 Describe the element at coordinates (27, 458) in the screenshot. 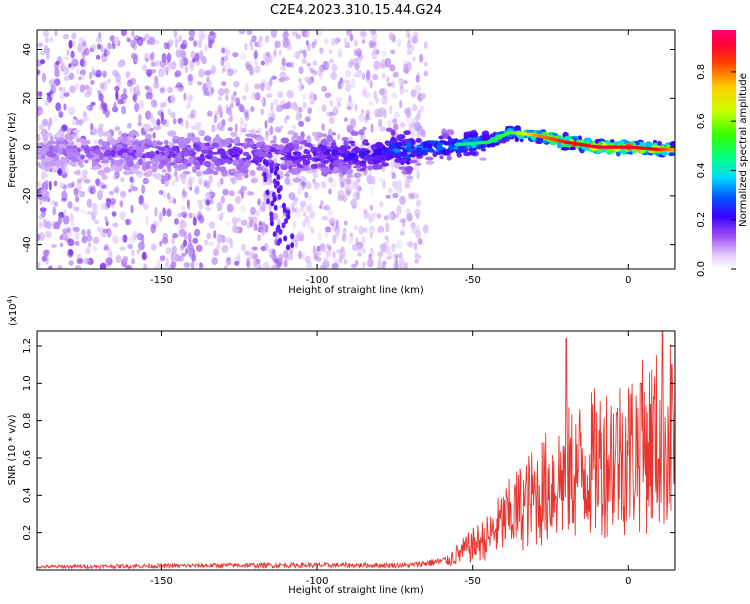

I see `y-tick-label: 0.6` at that location.